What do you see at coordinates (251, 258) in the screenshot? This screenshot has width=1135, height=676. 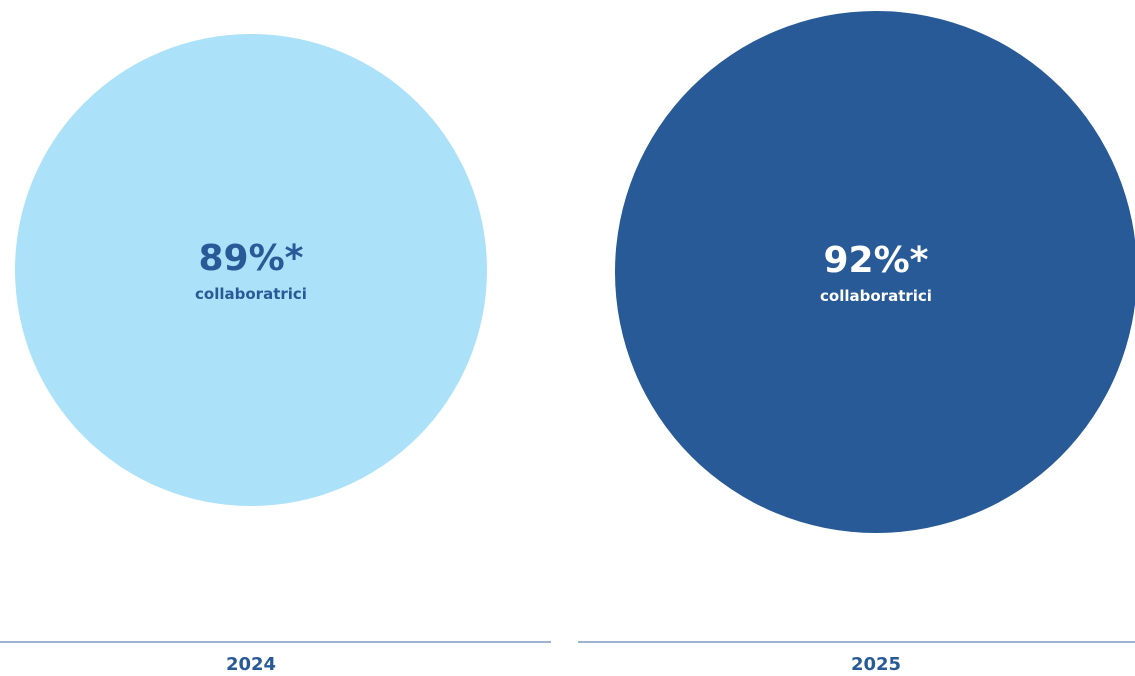 I see `bubble-value-label-2024: 89%*` at bounding box center [251, 258].